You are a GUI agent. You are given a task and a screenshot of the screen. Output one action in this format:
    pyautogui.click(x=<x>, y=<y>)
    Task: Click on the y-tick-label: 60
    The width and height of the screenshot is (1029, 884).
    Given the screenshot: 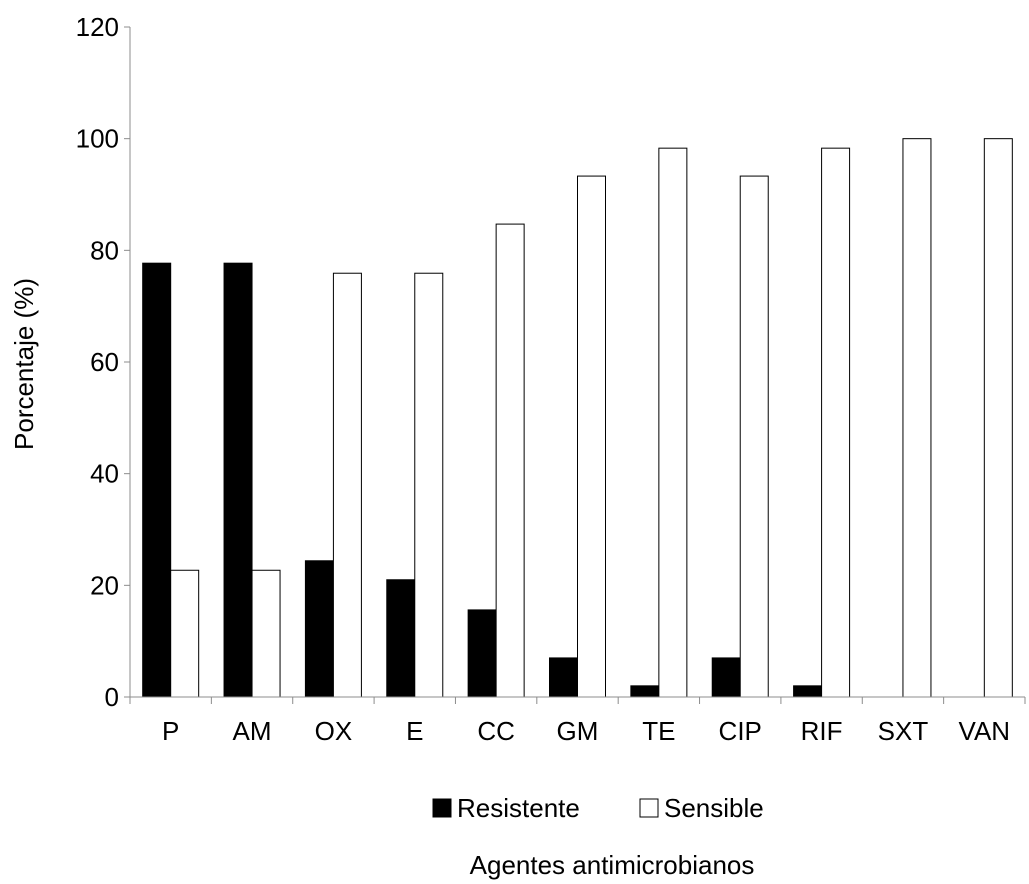 What is the action you would take?
    pyautogui.click(x=104, y=362)
    